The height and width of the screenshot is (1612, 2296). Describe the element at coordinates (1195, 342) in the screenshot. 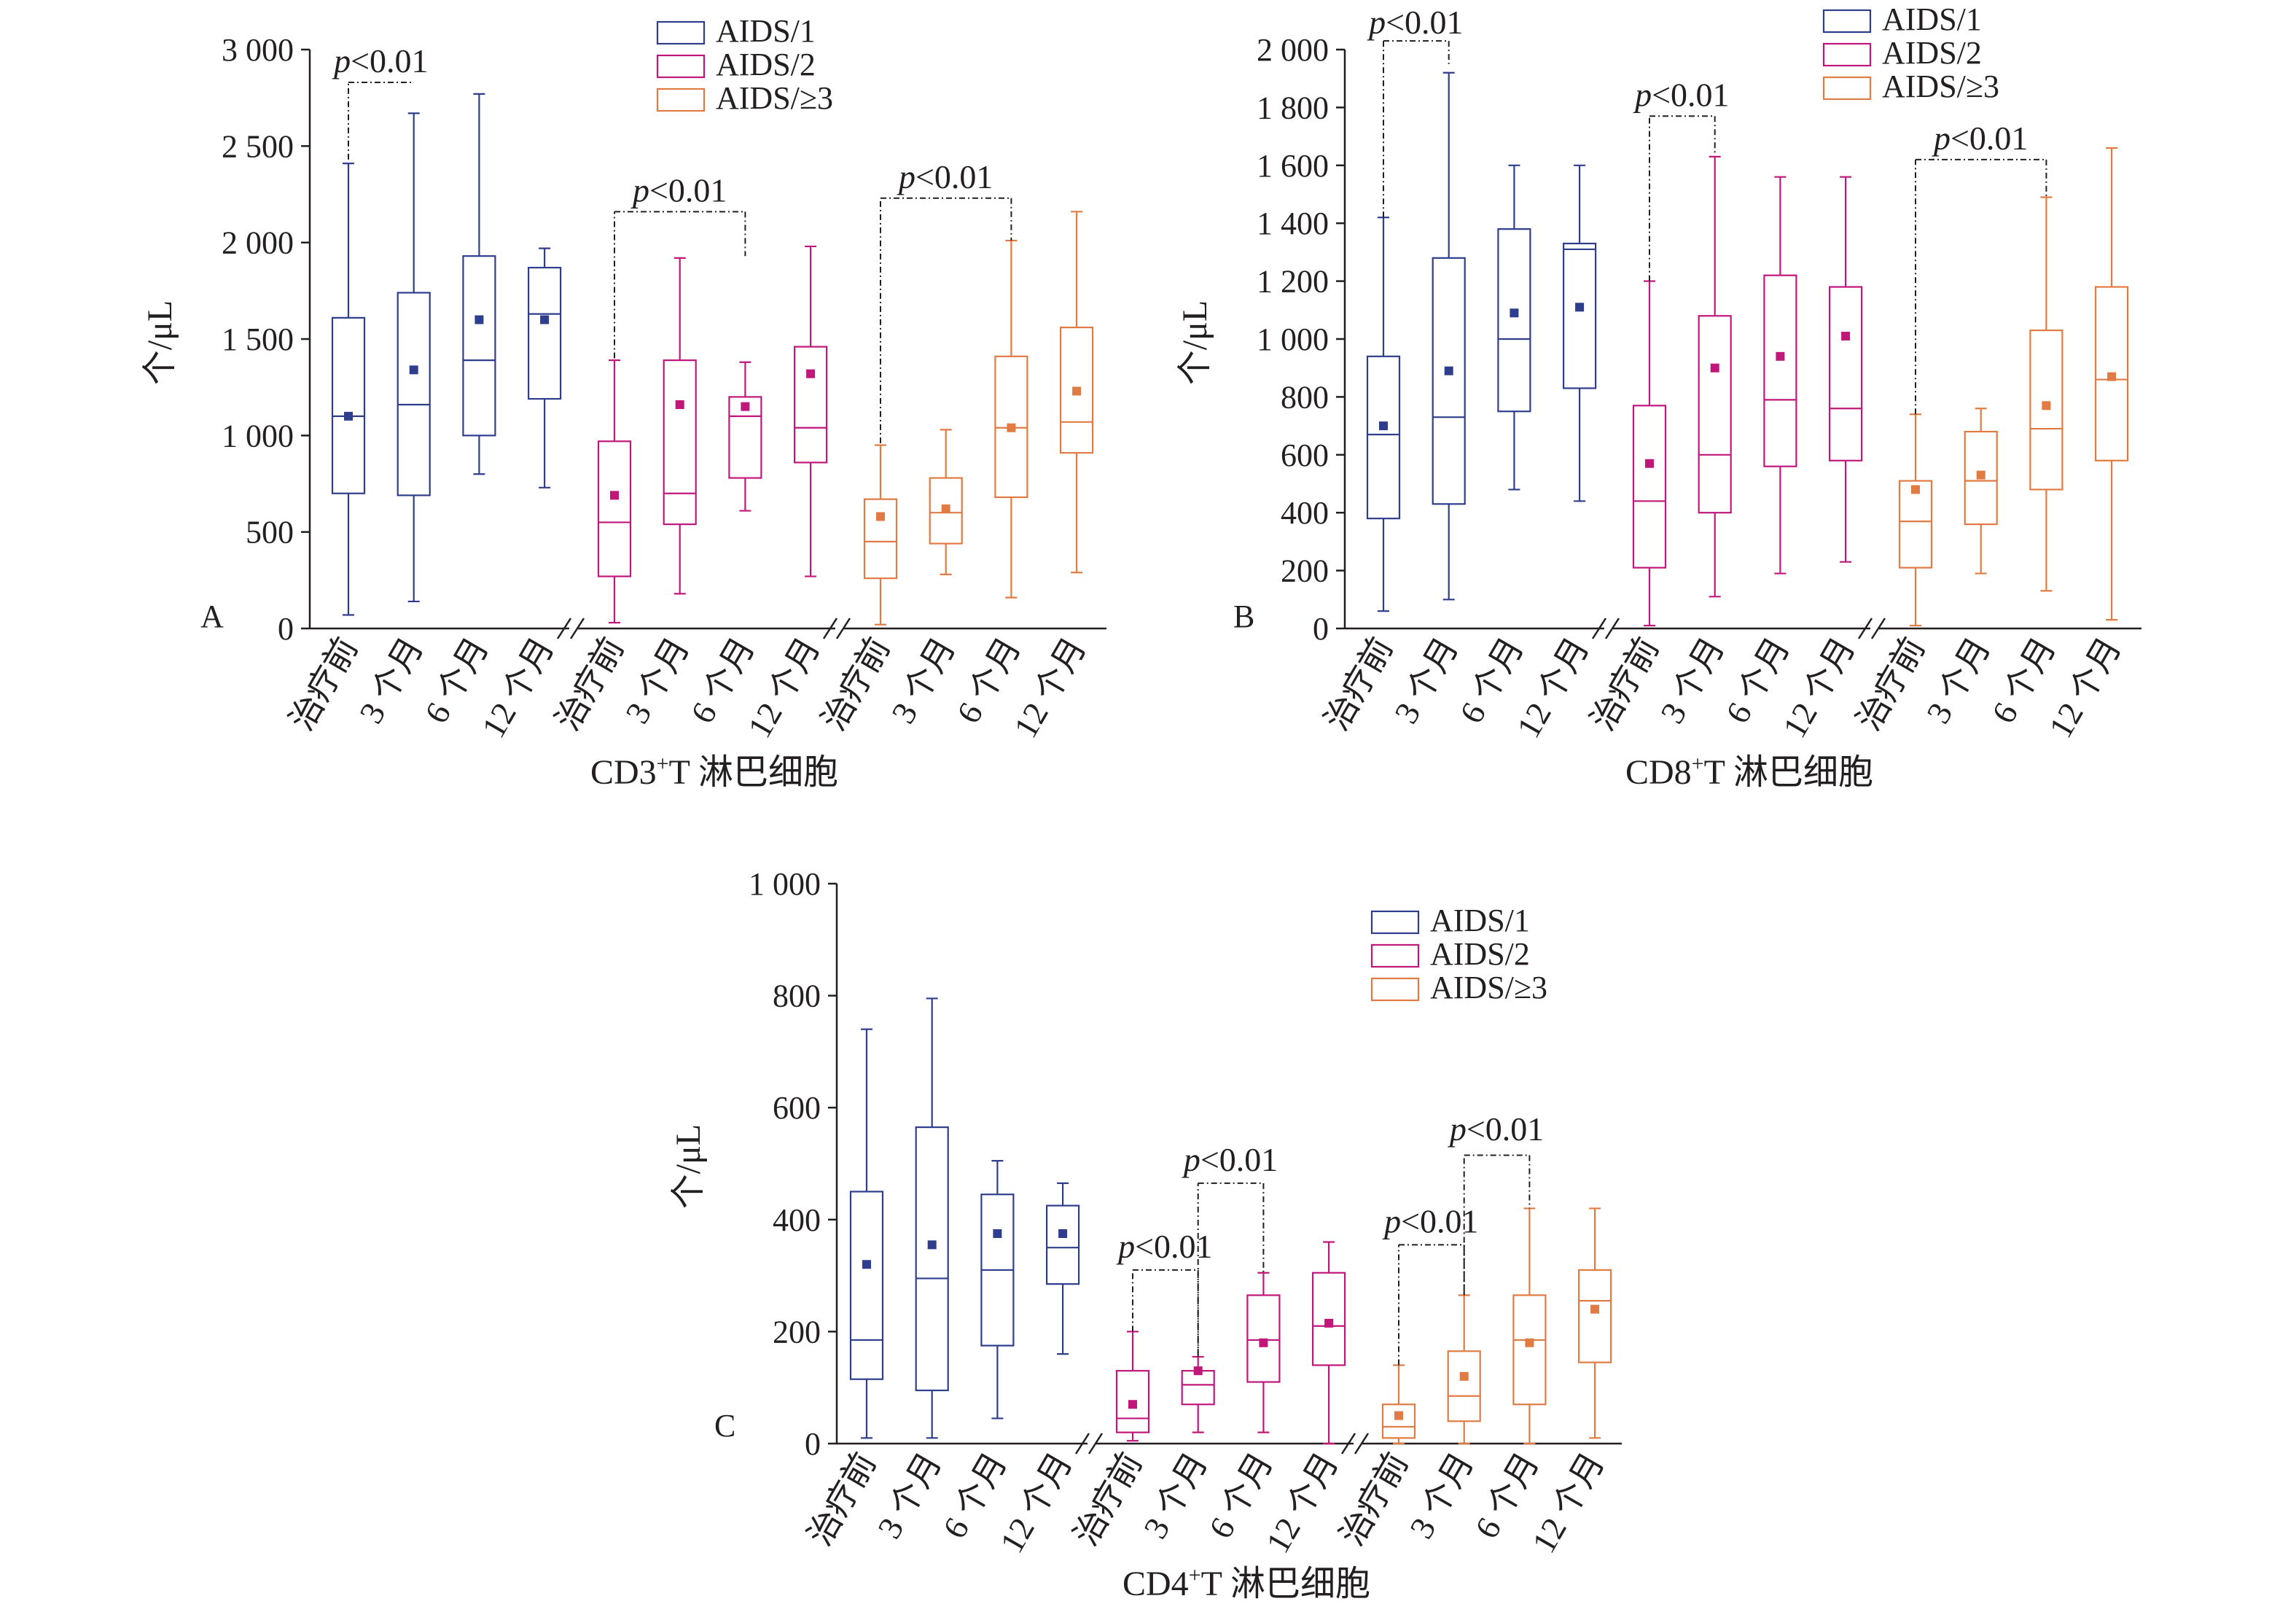

I see `y-axis-label: 个/μL` at that location.